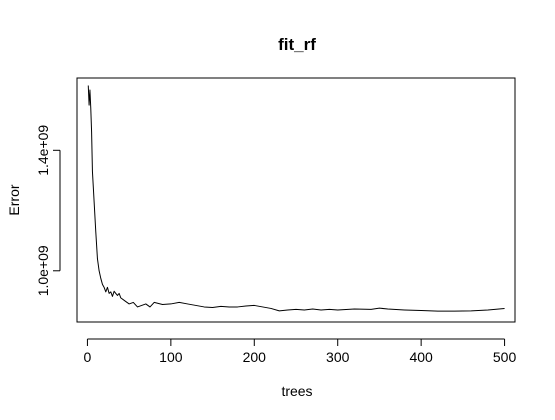 The image size is (555, 420). What do you see at coordinates (171, 357) in the screenshot?
I see `x-tick-label: 100` at bounding box center [171, 357].